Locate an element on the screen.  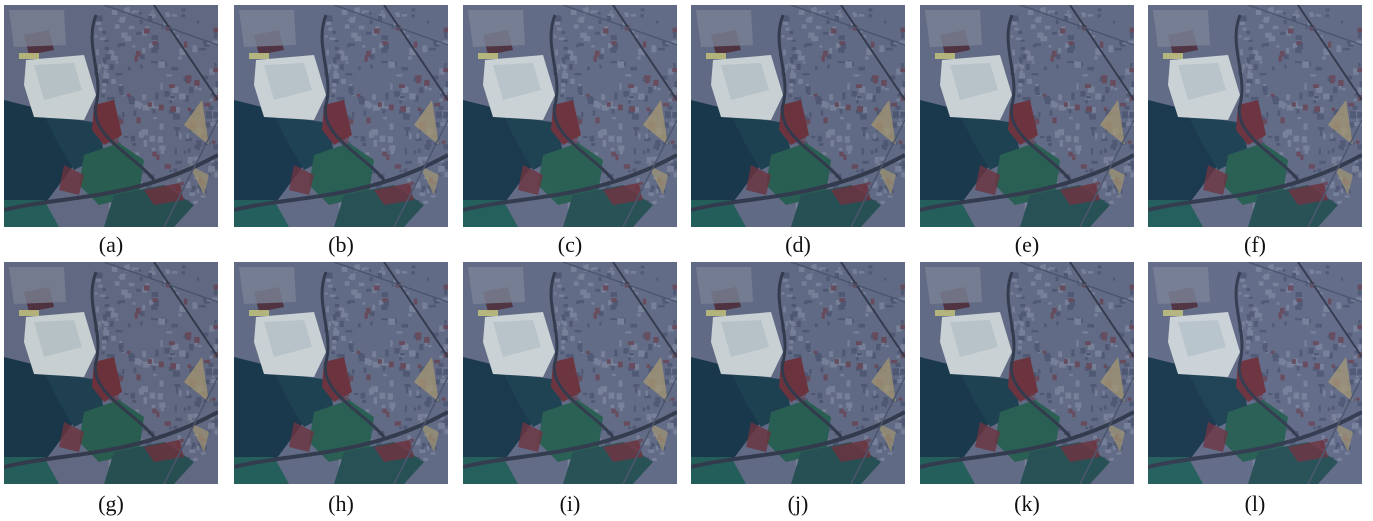
panel-j: (j) is located at coordinates (798, 389).